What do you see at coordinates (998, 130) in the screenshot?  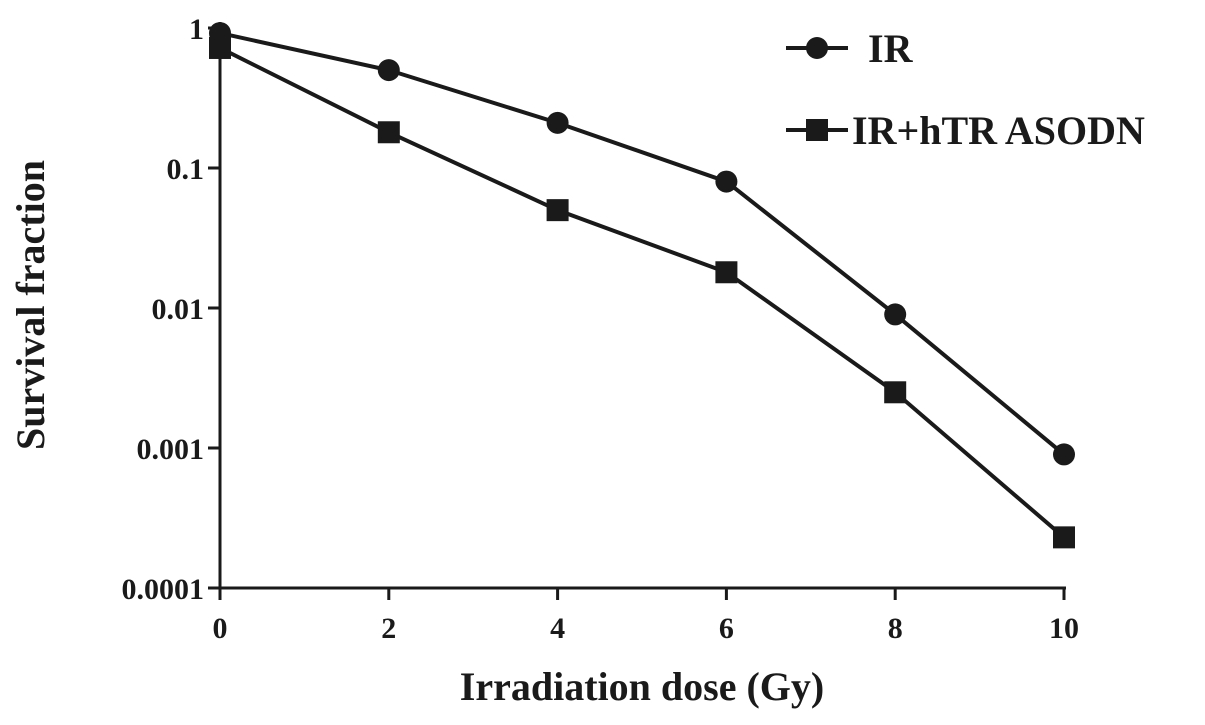 I see `legend-label: IR+hTR ASODN` at bounding box center [998, 130].